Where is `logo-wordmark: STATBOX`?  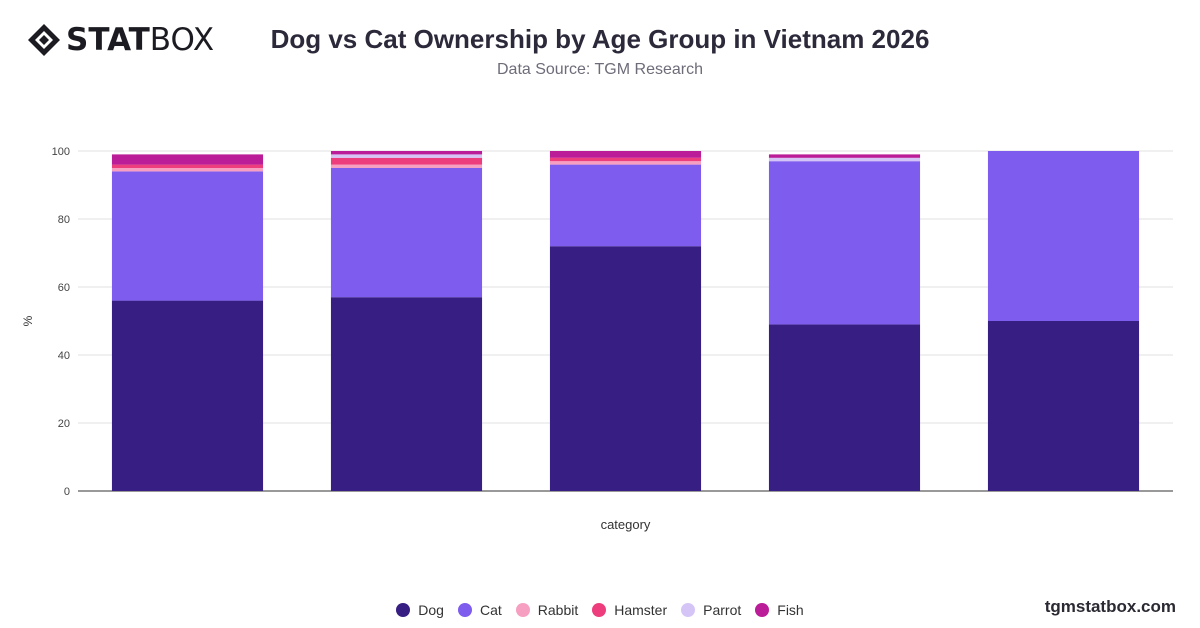 logo-wordmark: STATBOX is located at coordinates (140, 40).